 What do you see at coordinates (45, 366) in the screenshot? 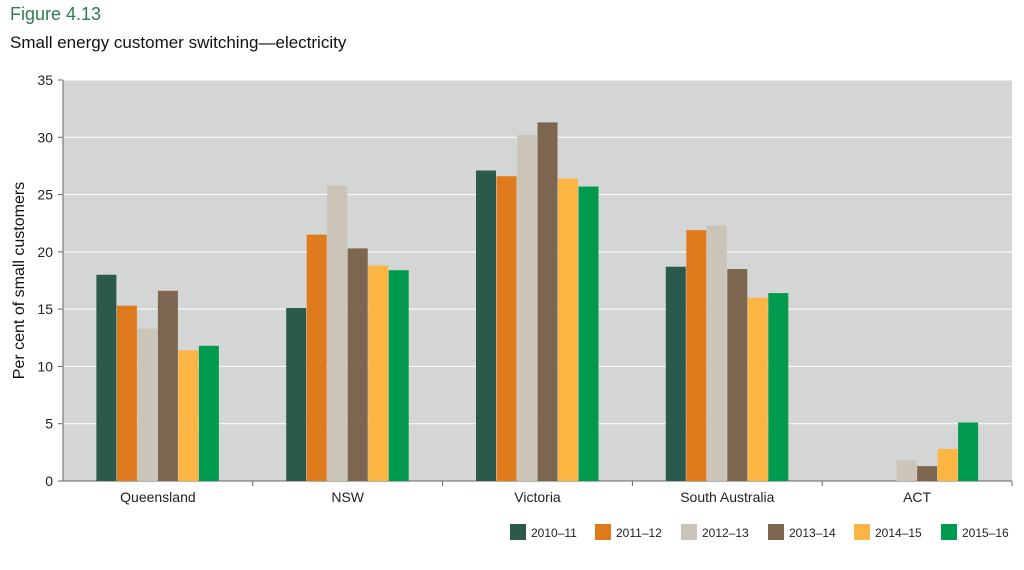
I see `y-tick-label: 10` at bounding box center [45, 366].